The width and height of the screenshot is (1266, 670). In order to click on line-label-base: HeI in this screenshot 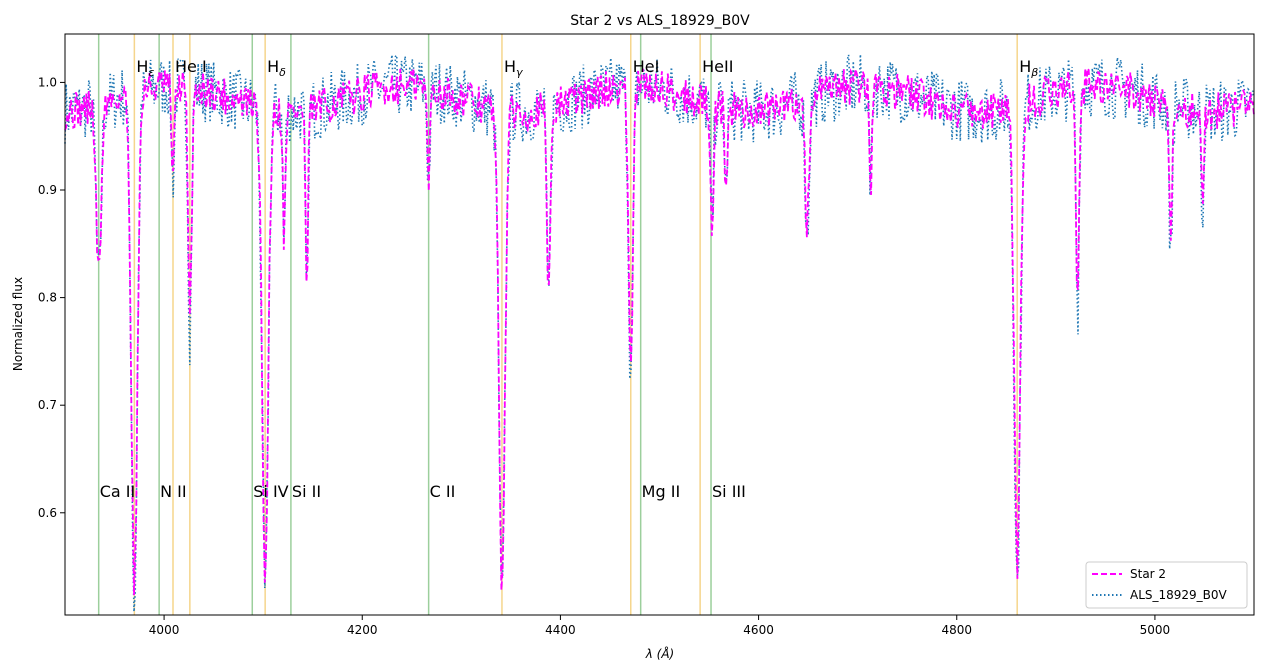, I will do `click(646, 66)`.